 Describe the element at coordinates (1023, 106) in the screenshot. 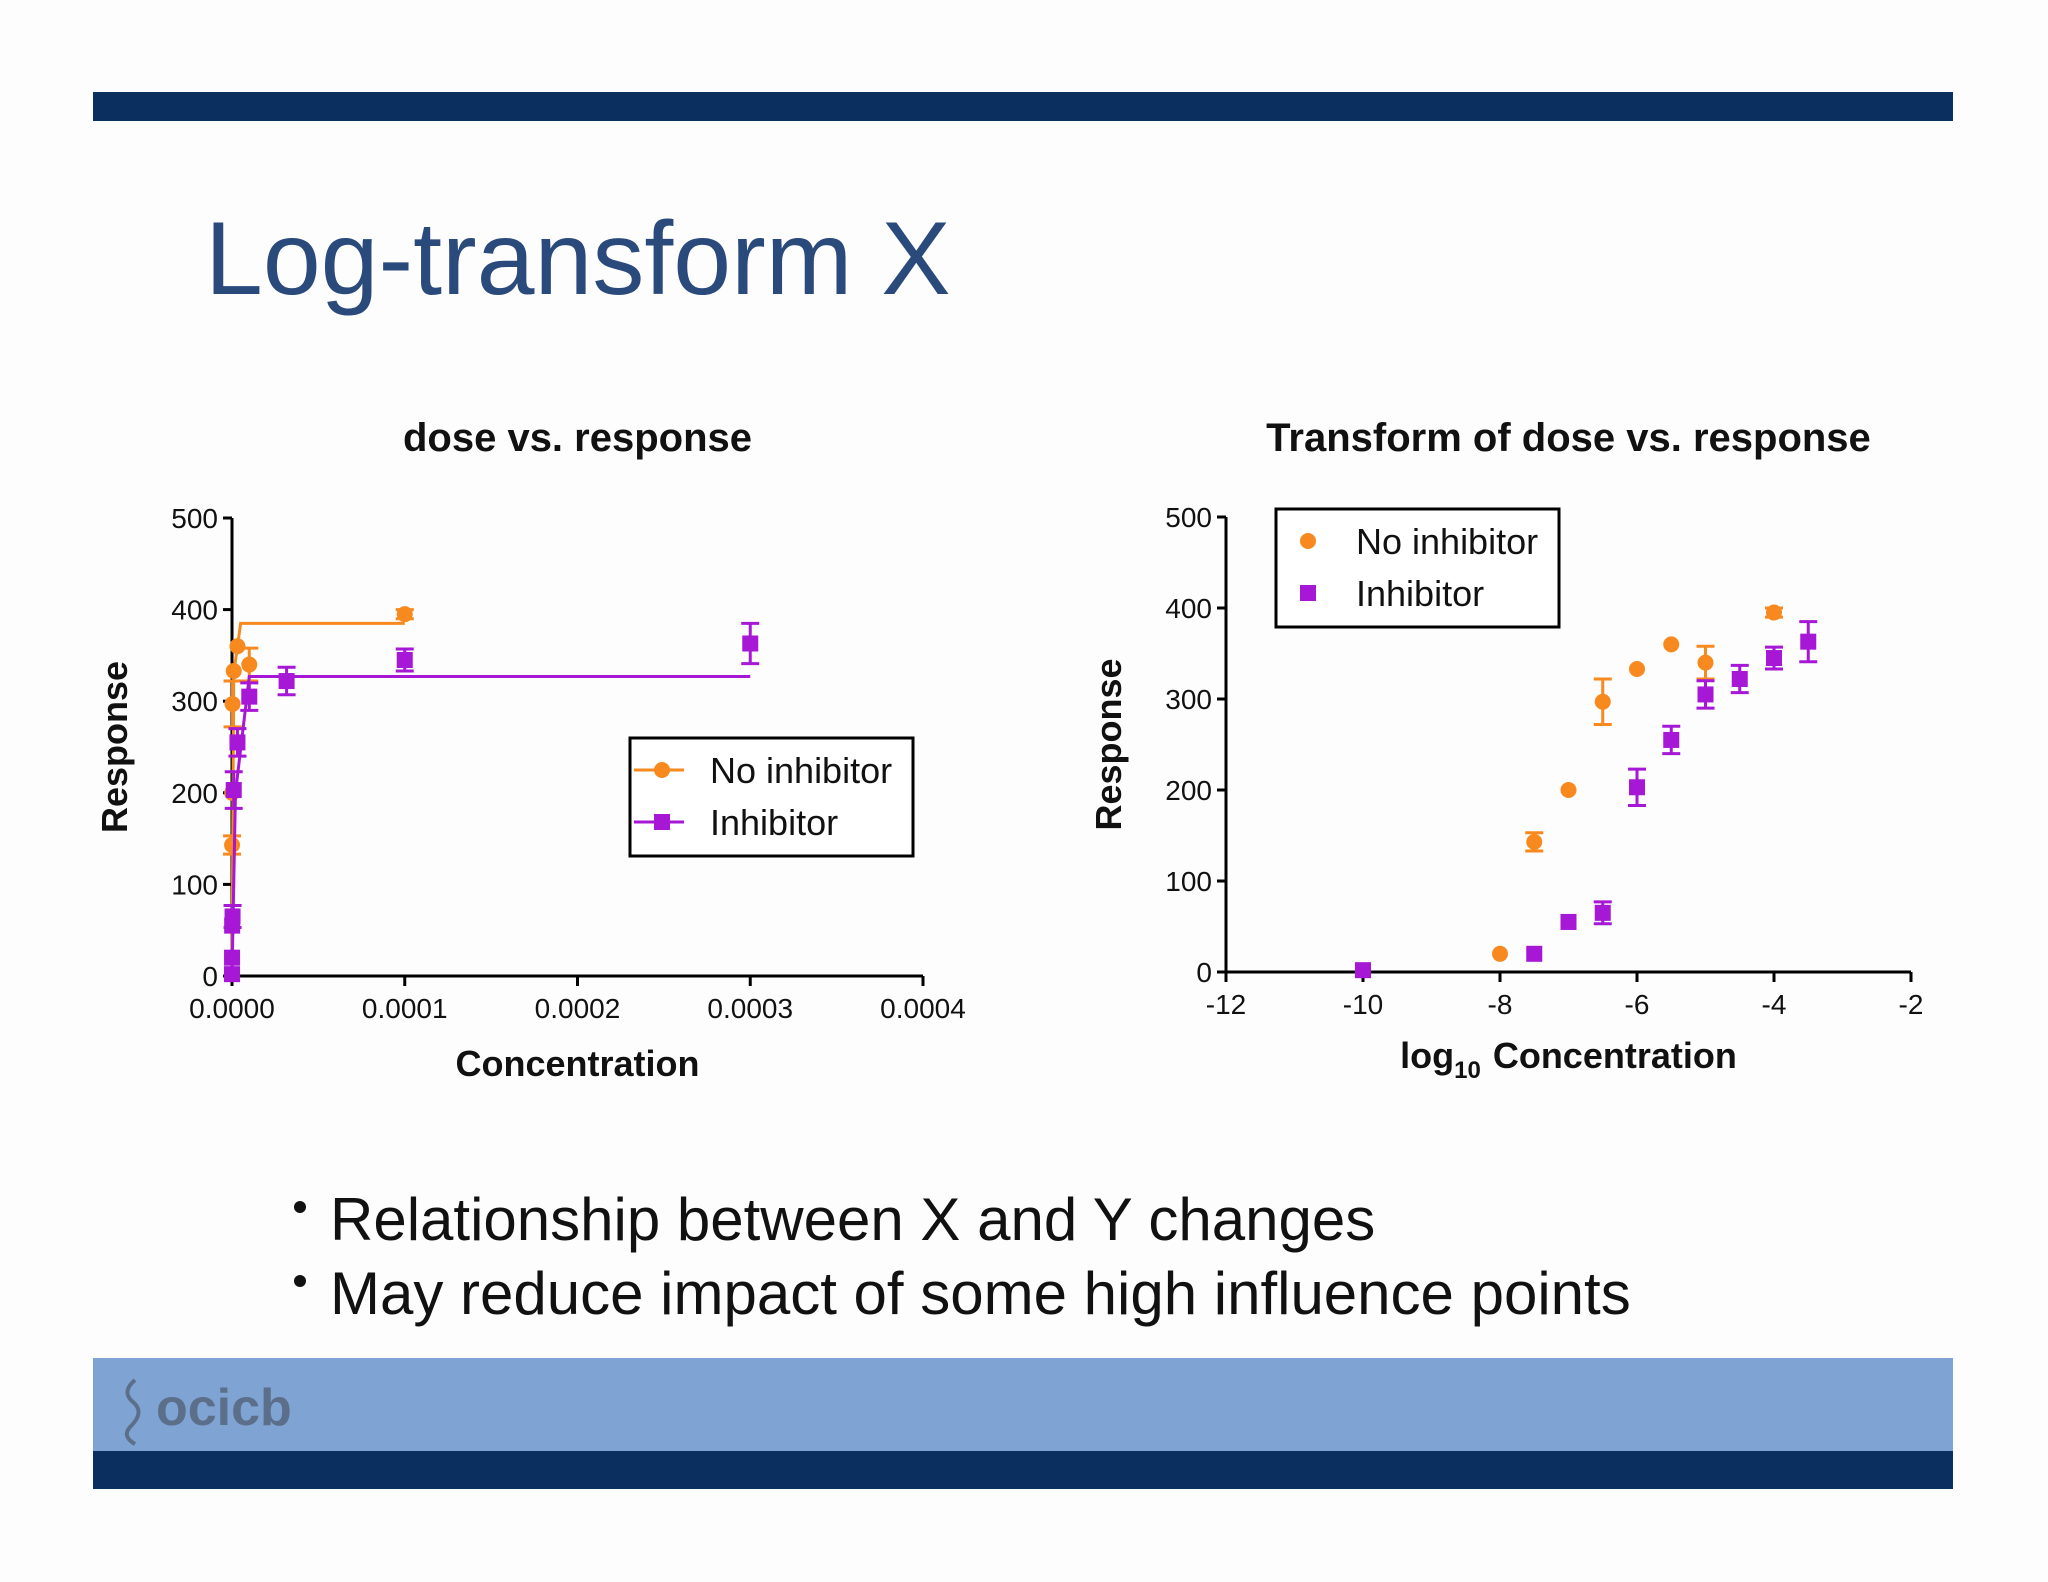

I see `top-bar` at that location.